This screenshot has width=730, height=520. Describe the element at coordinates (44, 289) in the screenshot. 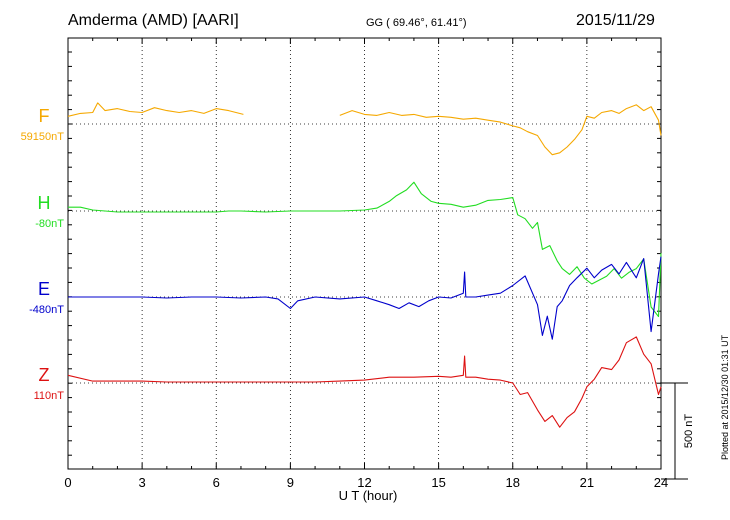

I see `component-label-e: E` at that location.